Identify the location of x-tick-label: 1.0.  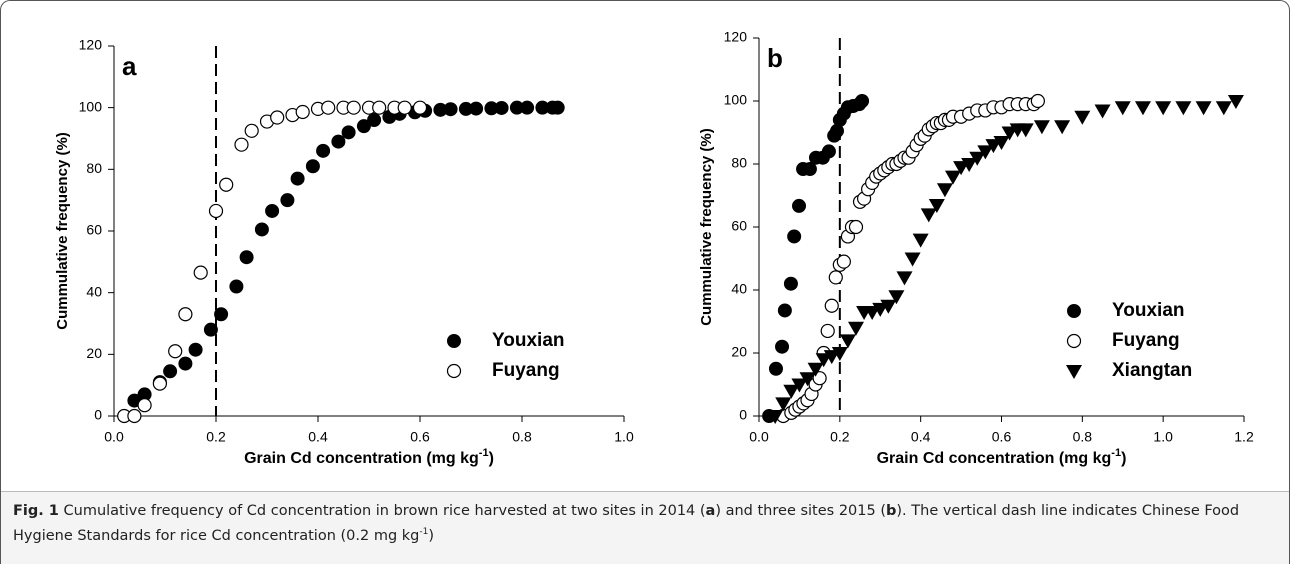
(1163, 437).